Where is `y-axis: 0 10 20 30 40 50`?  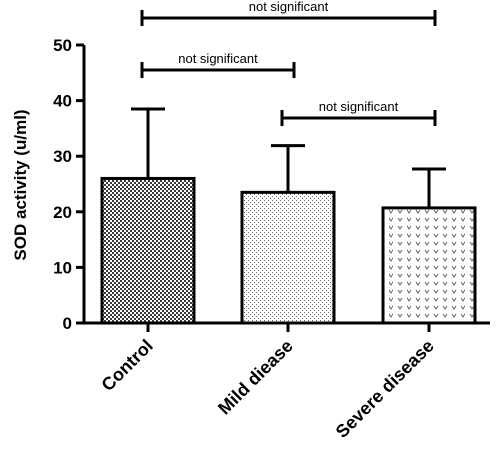 y-axis: 0 10 20 30 40 50 is located at coordinates (69, 184).